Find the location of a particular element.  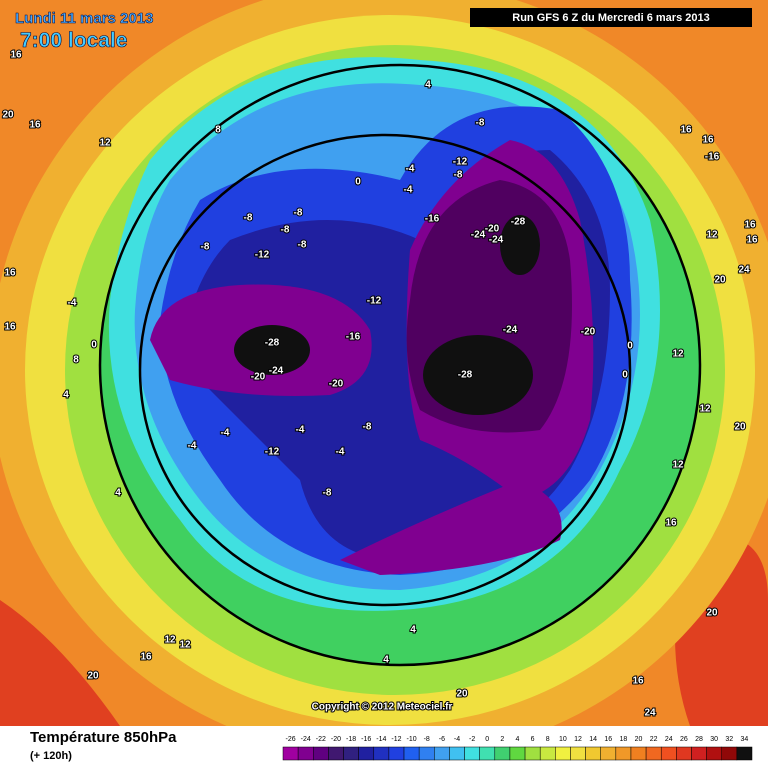

scale-label: -2 is located at coordinates (472, 739).